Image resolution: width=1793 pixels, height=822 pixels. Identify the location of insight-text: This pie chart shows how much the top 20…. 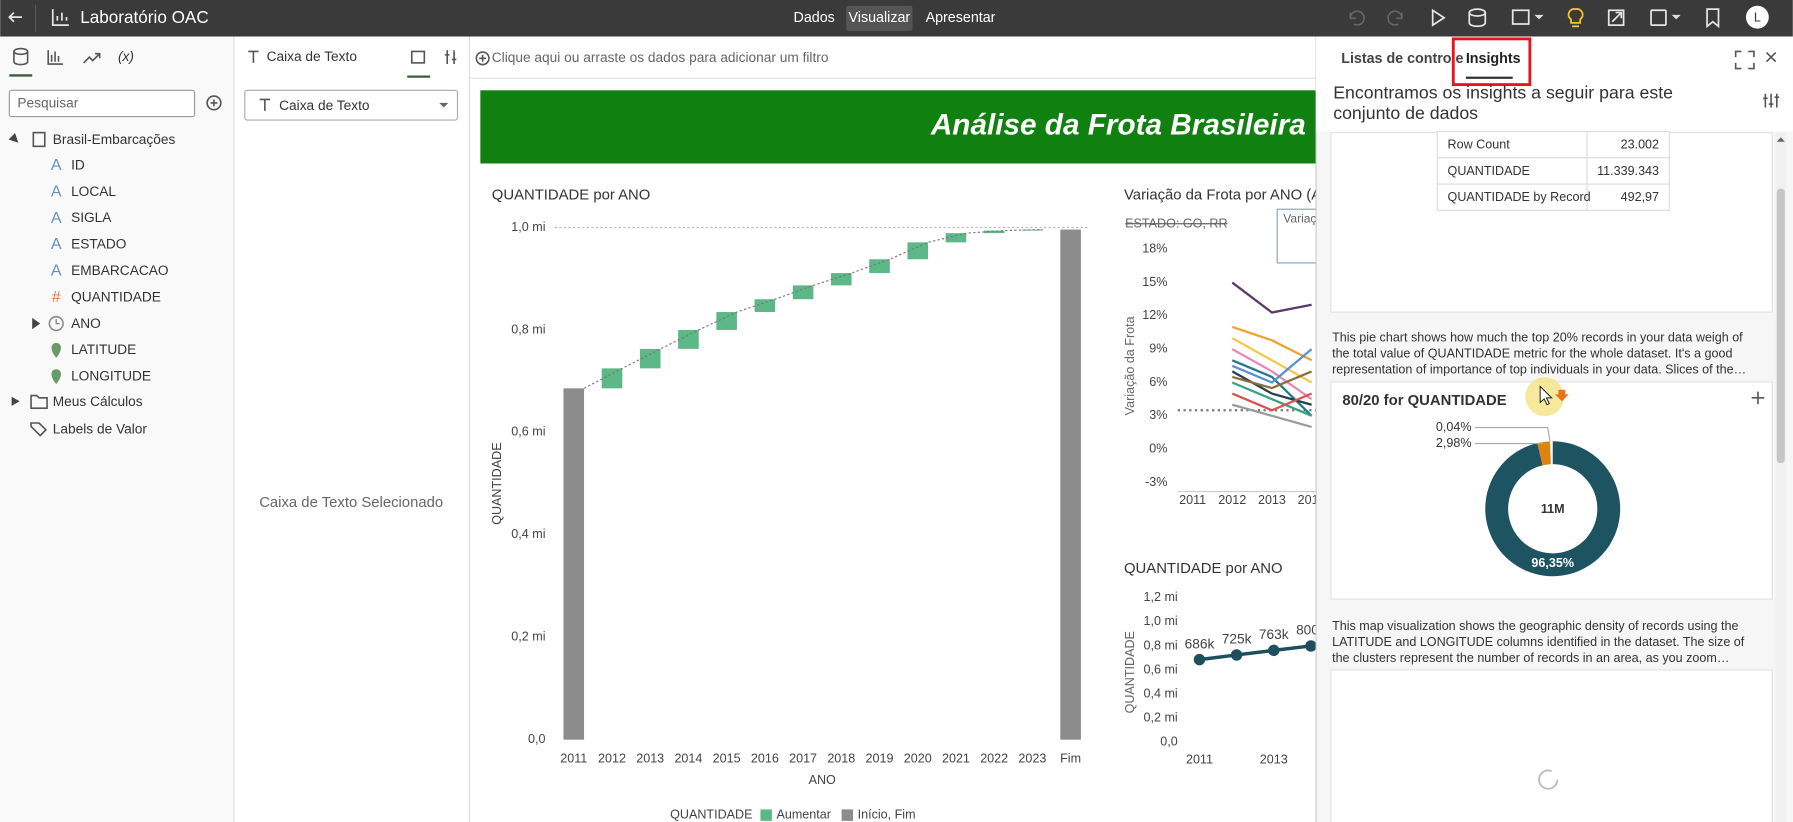
(1537, 338).